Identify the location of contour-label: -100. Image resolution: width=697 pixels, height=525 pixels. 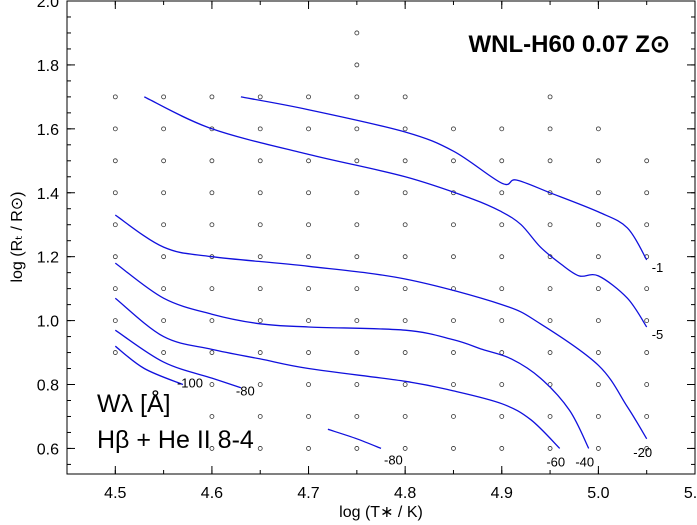
(190, 383).